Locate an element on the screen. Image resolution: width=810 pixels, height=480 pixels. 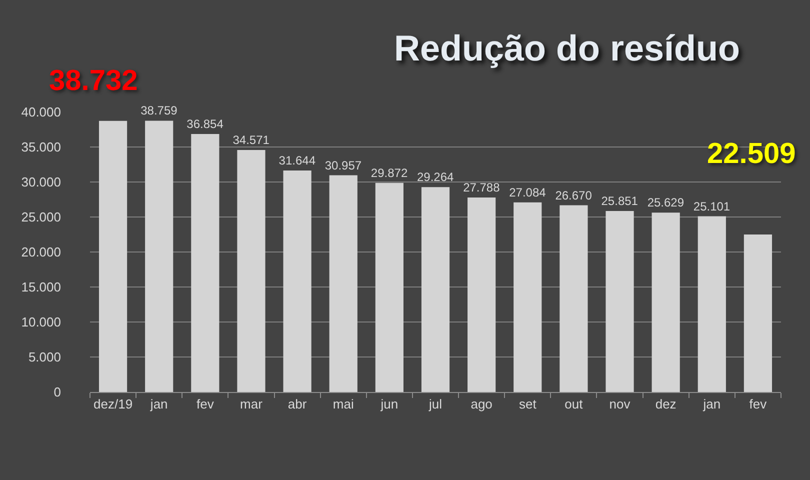
data-label: 38.732 is located at coordinates (93, 81).